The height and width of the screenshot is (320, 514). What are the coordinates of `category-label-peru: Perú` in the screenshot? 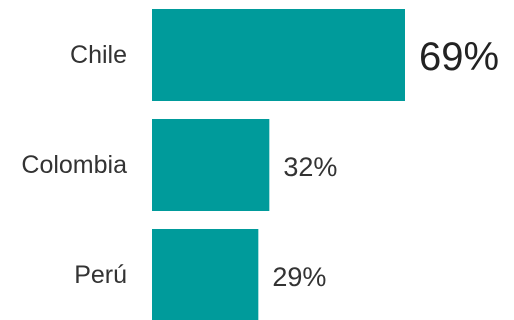 It's located at (100, 275).